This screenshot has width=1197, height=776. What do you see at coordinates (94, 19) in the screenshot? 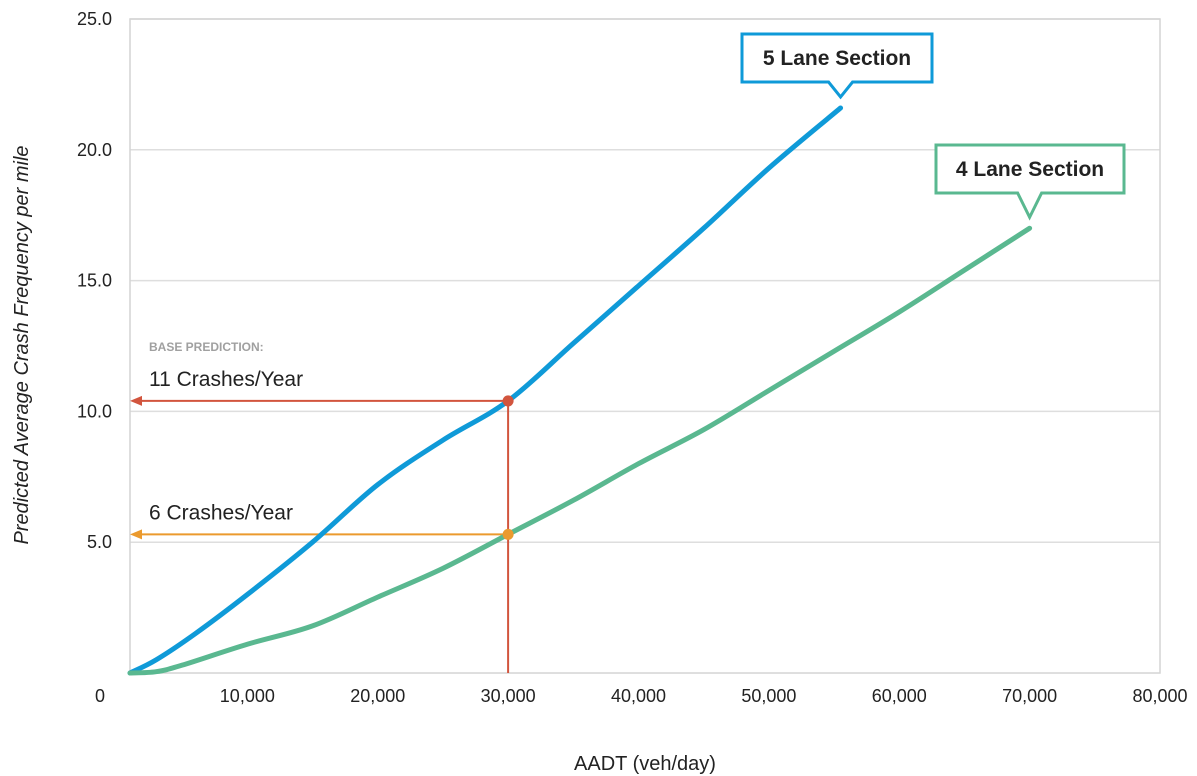
I see `y-tick-label: 25.0` at bounding box center [94, 19].